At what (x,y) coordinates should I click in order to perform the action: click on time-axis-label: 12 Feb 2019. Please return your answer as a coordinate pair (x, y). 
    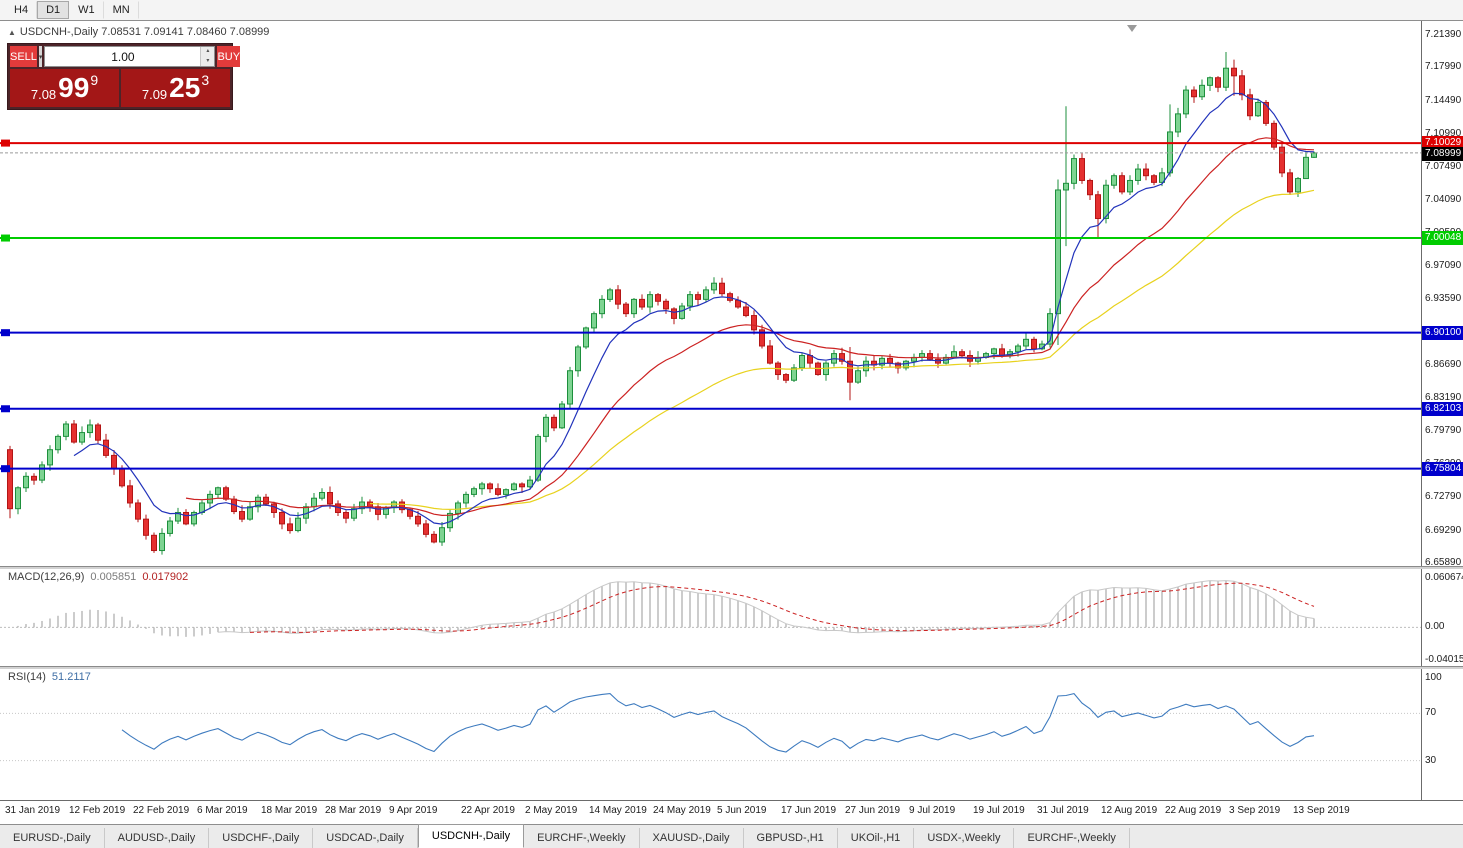
    Looking at the image, I should click on (97, 810).